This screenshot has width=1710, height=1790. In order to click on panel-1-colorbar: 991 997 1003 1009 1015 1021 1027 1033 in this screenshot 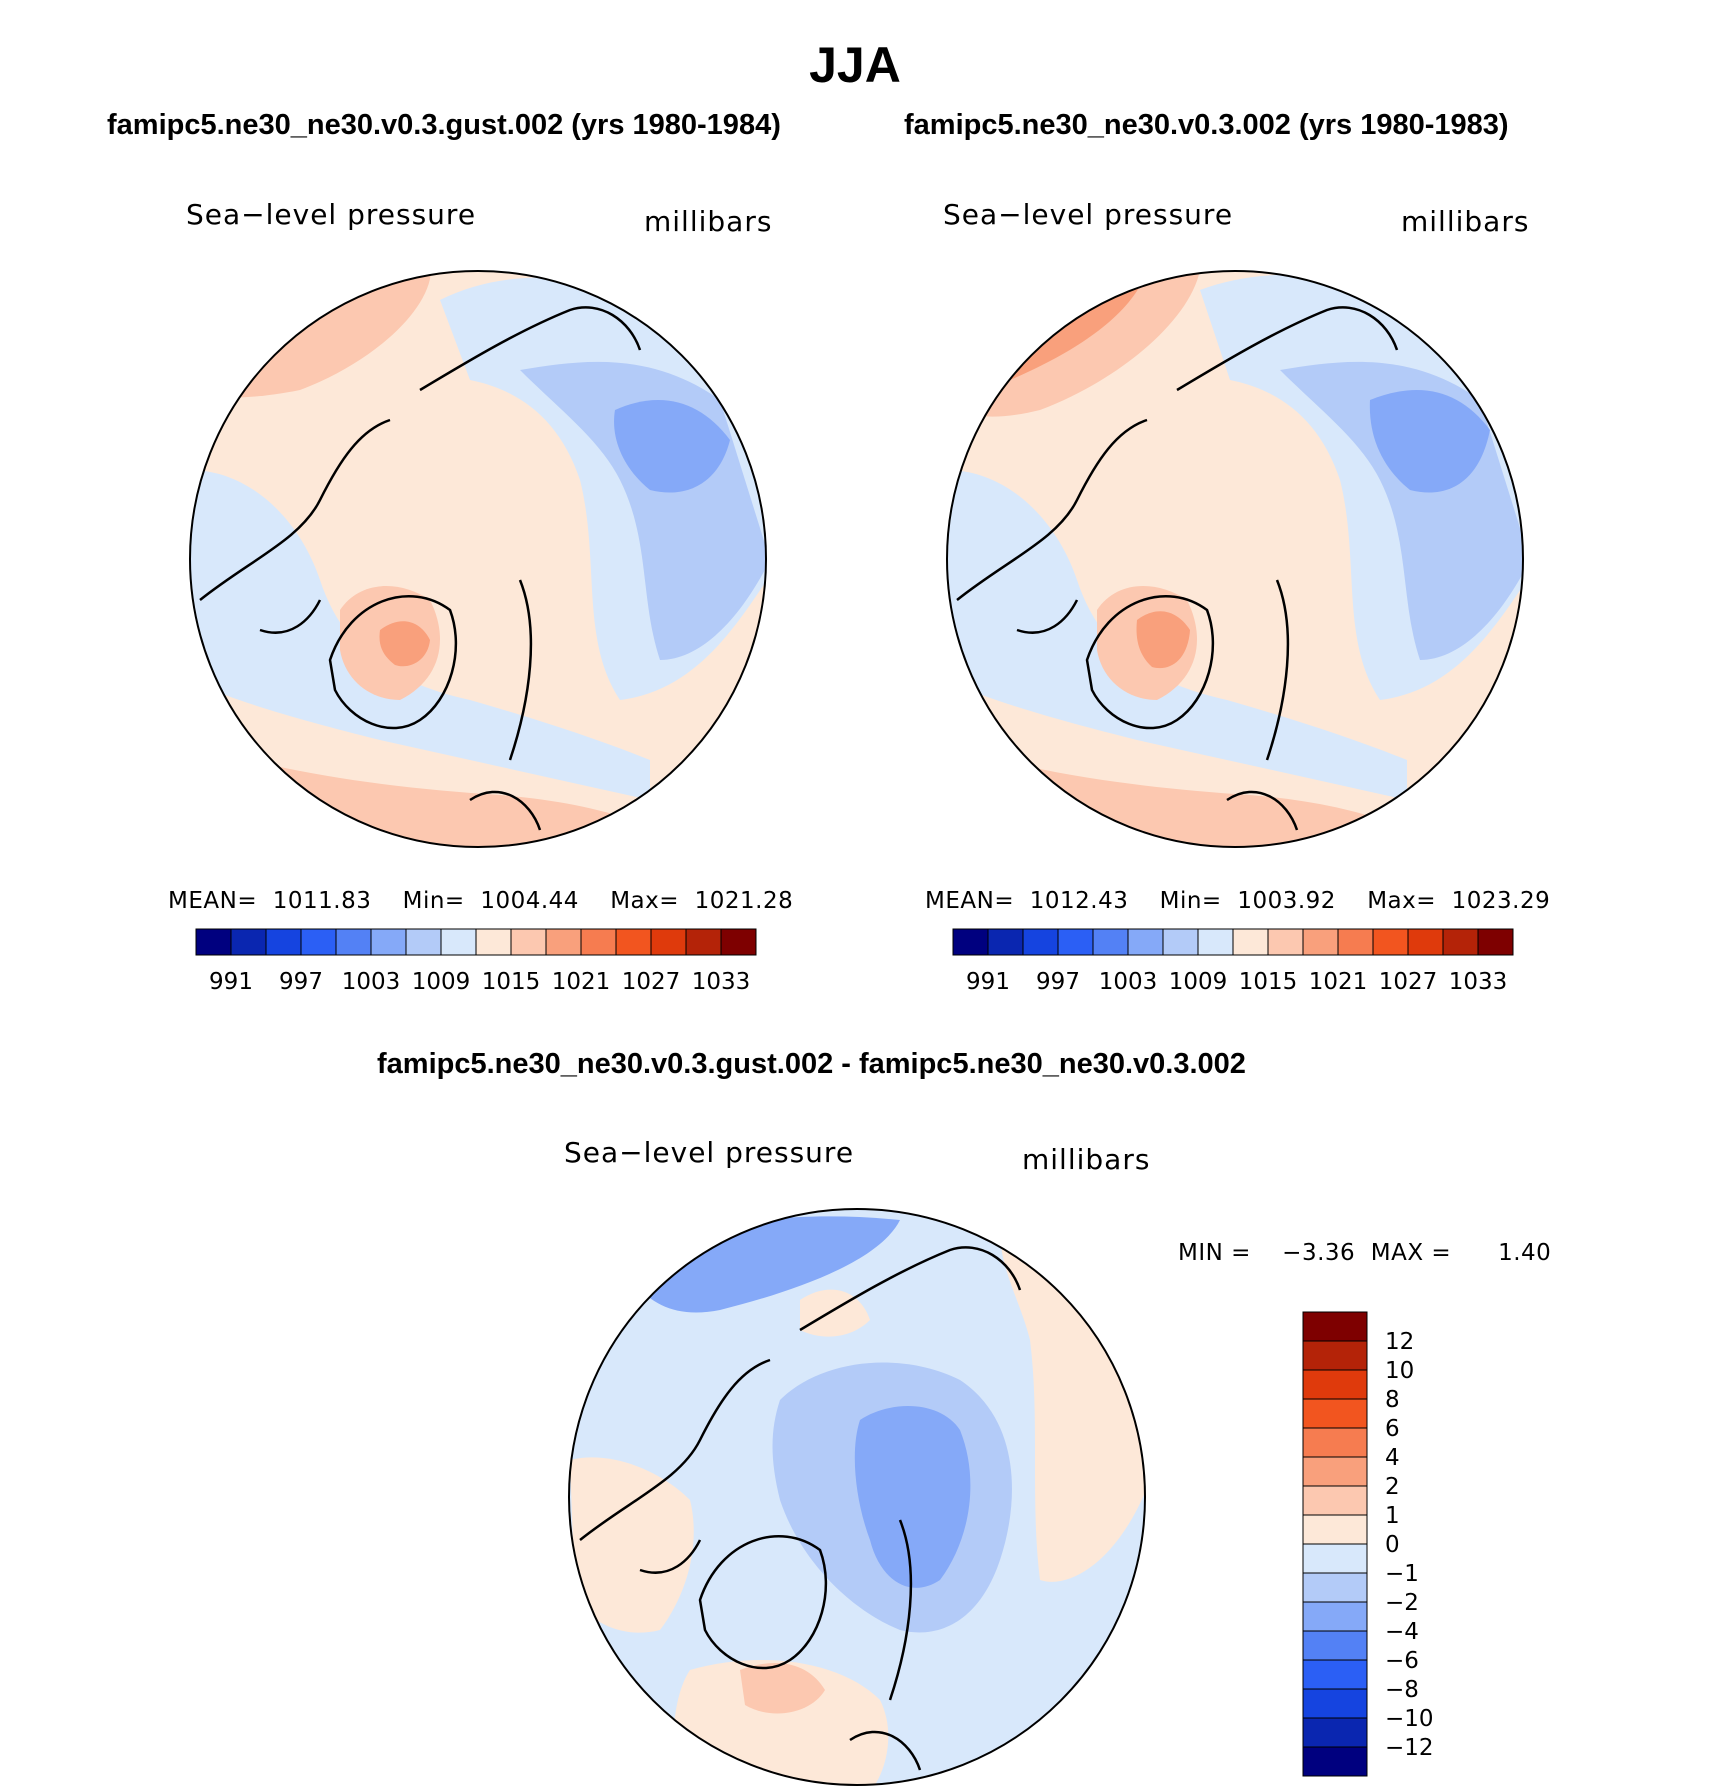, I will do `click(476, 961)`.